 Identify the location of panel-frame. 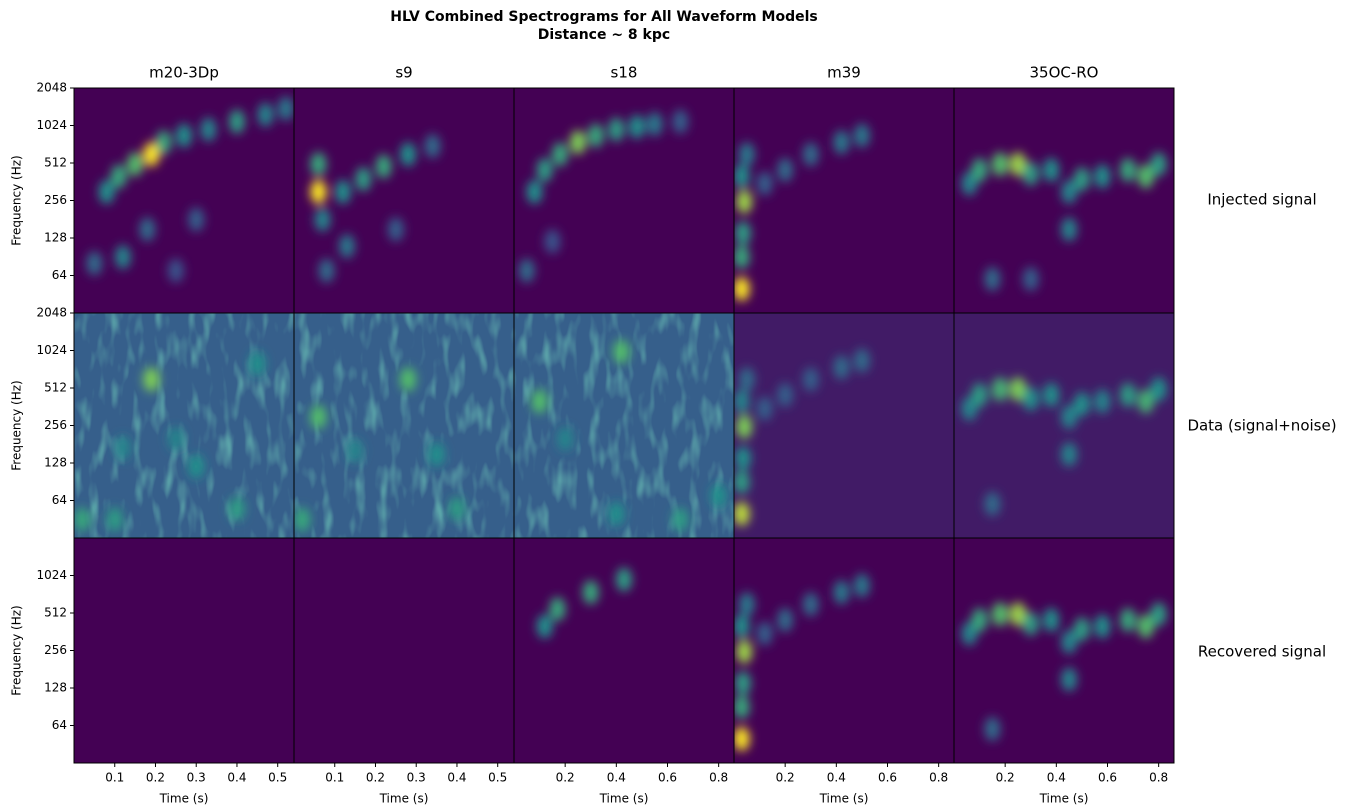
(1064, 650).